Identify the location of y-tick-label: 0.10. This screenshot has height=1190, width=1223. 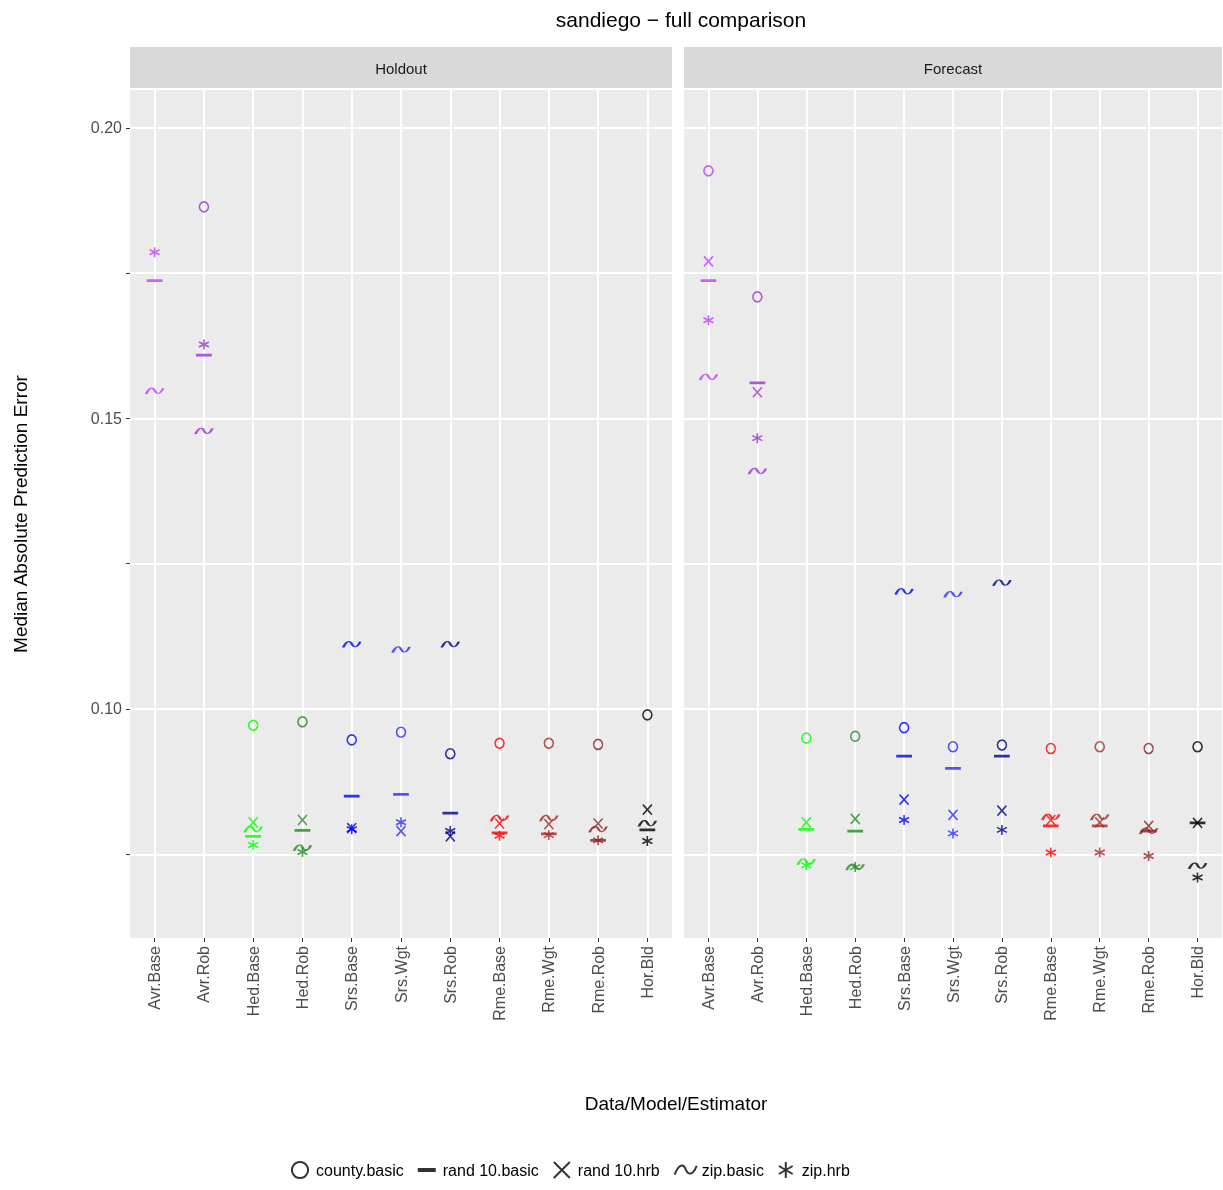
(106, 709).